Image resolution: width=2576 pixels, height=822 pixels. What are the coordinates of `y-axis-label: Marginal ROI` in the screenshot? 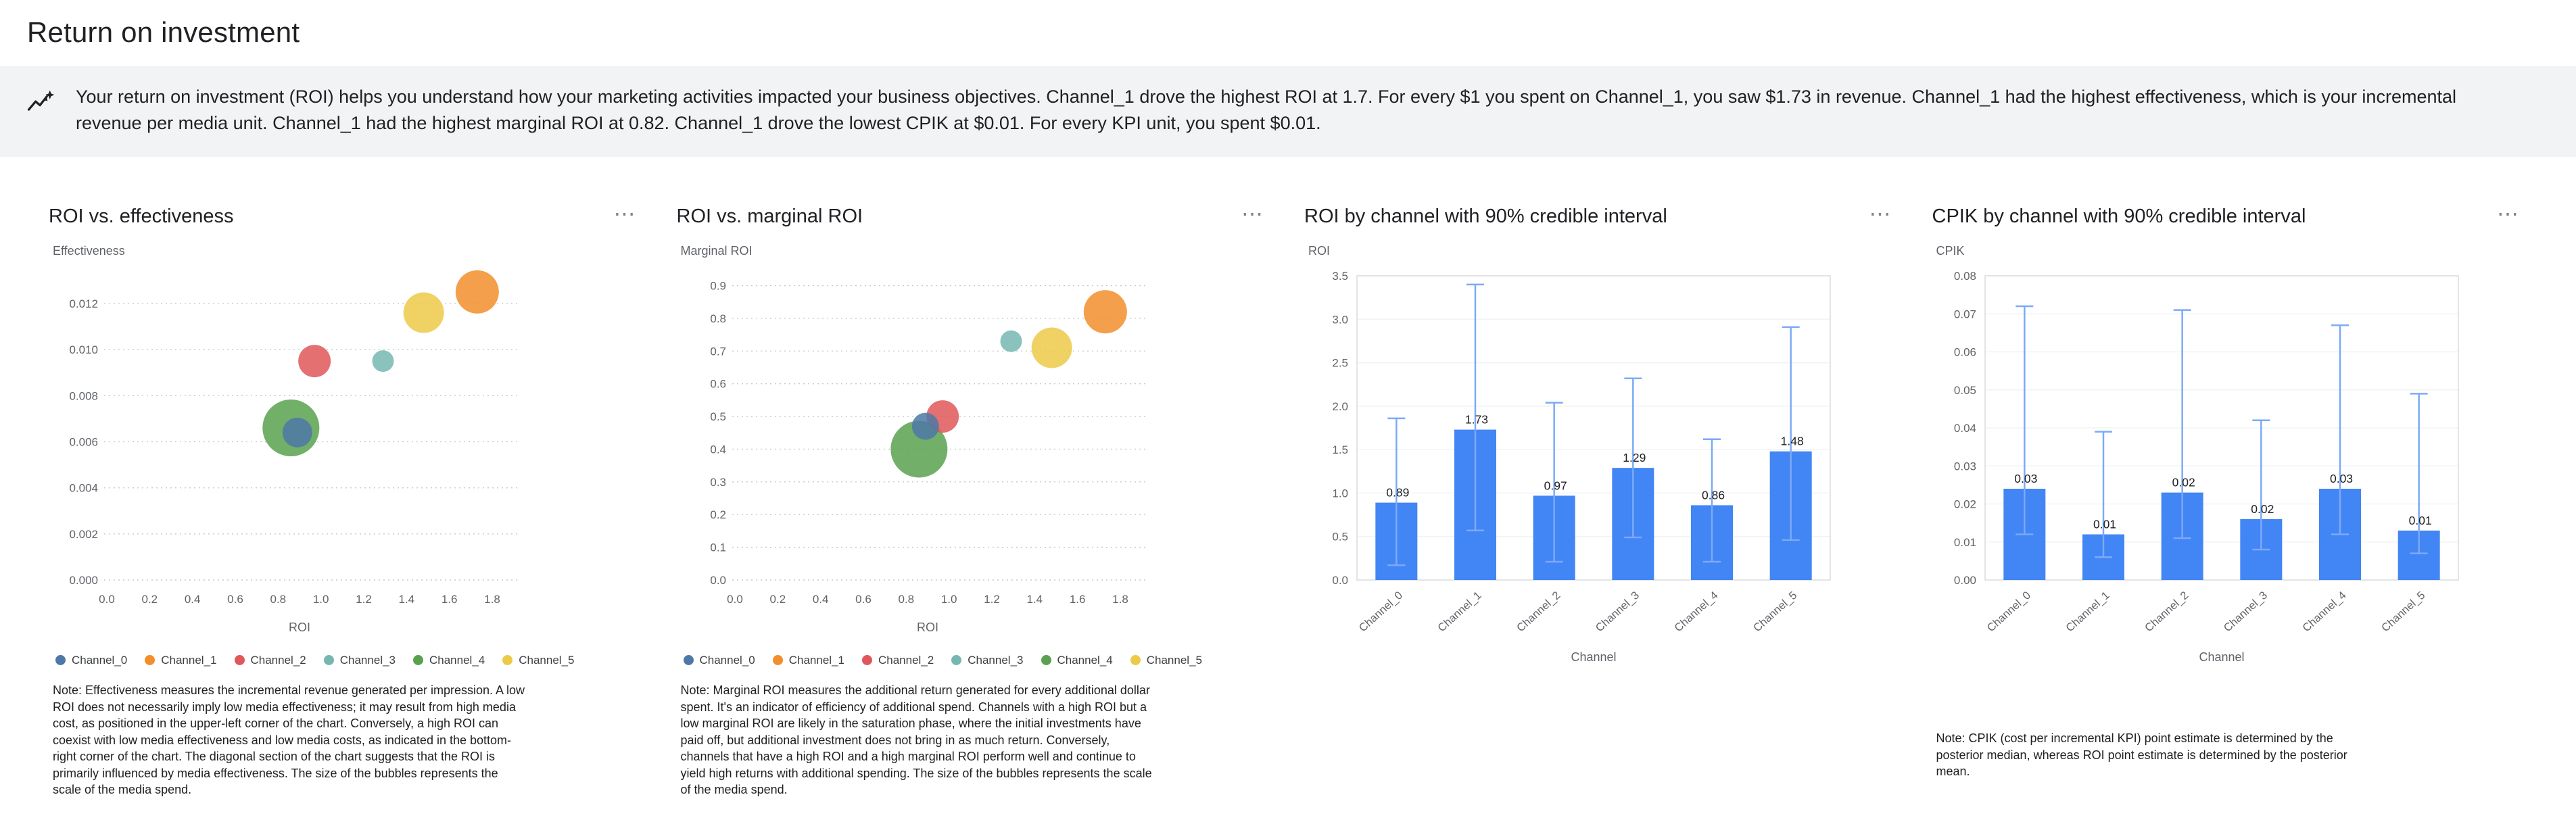 It's located at (716, 251).